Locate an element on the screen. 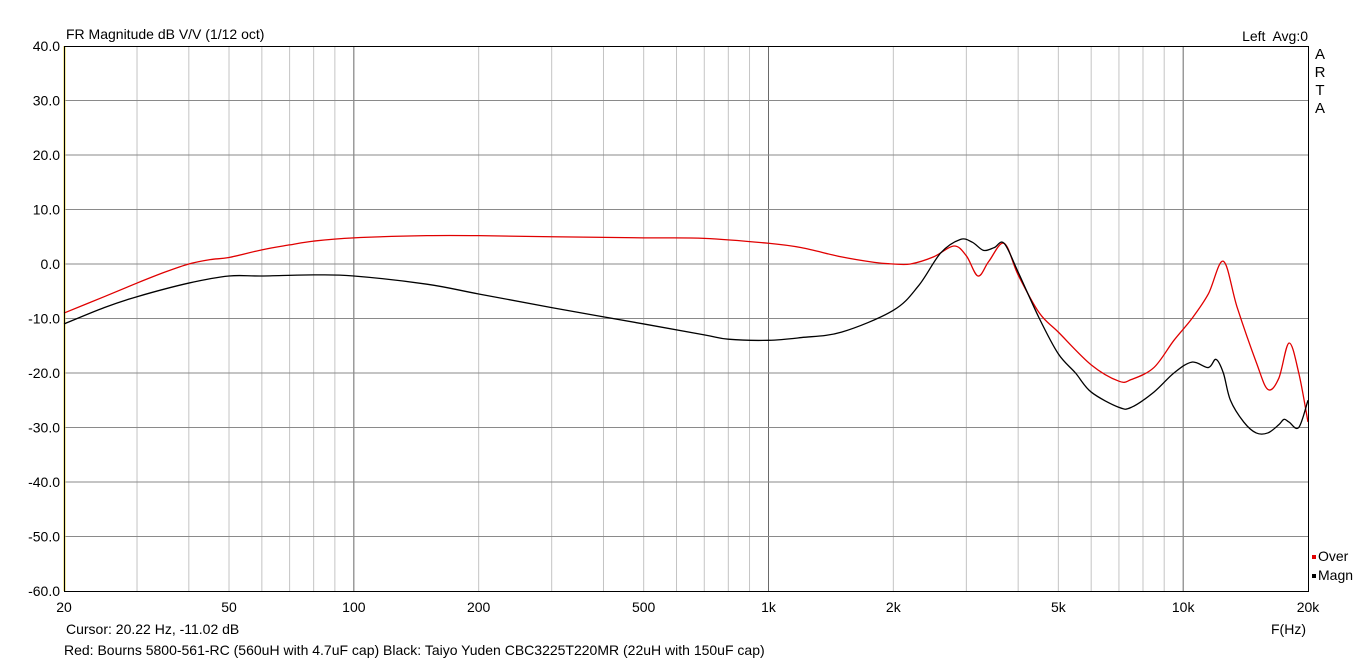 The image size is (1372, 662). legend-swatch-red is located at coordinates (1314, 557).